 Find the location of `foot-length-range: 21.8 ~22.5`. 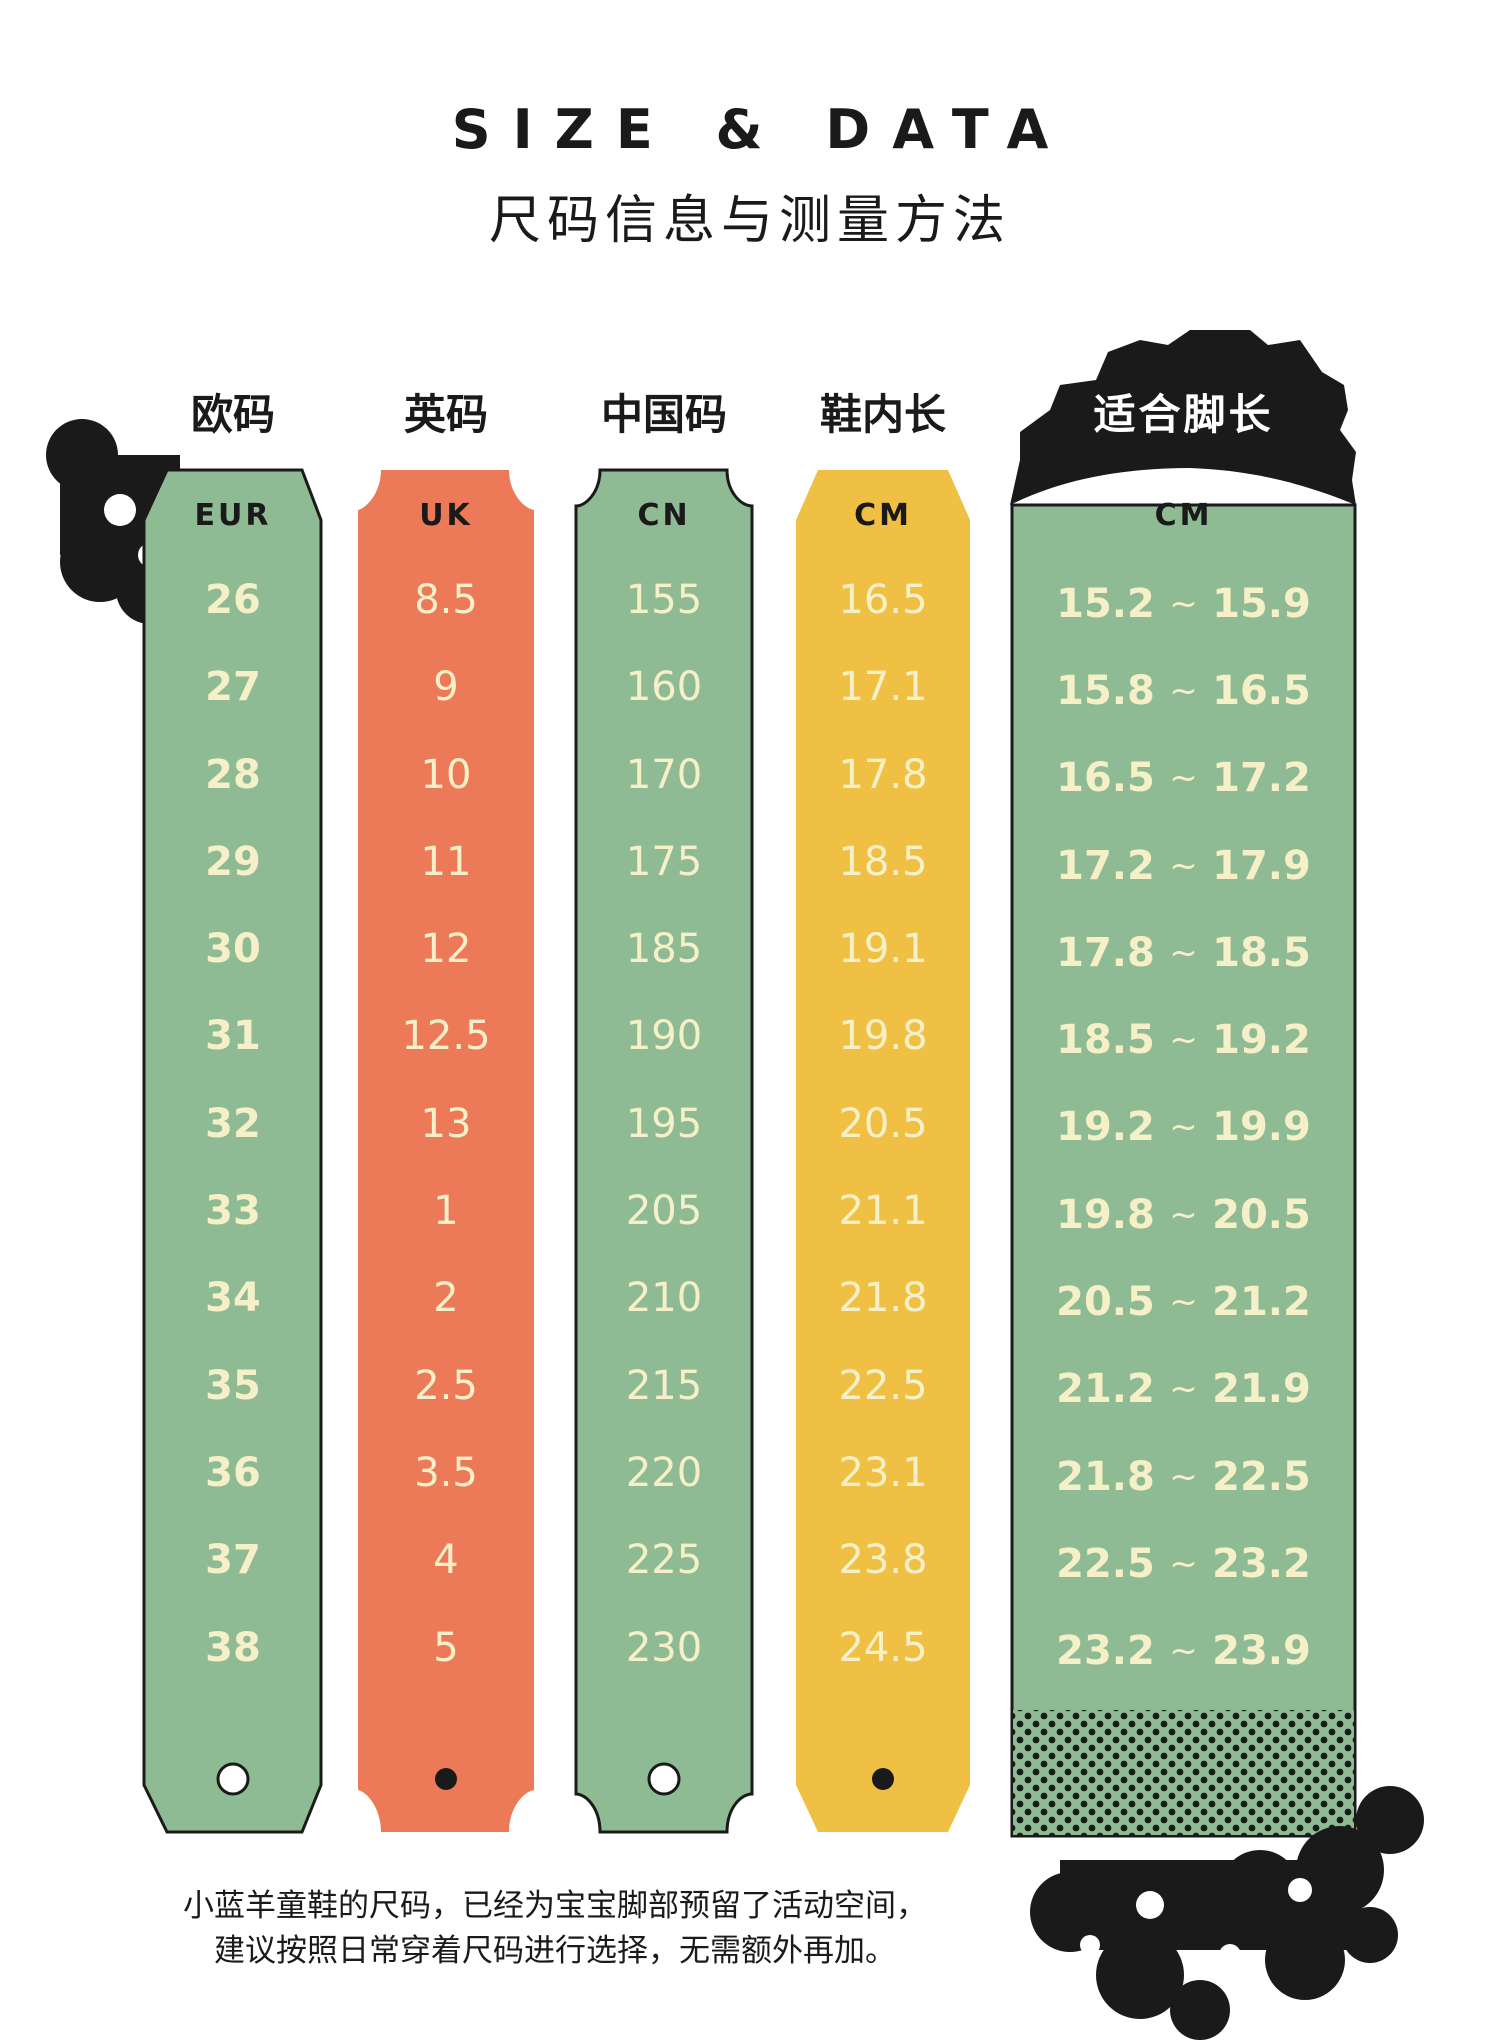

foot-length-range: 21.8 ~22.5 is located at coordinates (1183, 1476).